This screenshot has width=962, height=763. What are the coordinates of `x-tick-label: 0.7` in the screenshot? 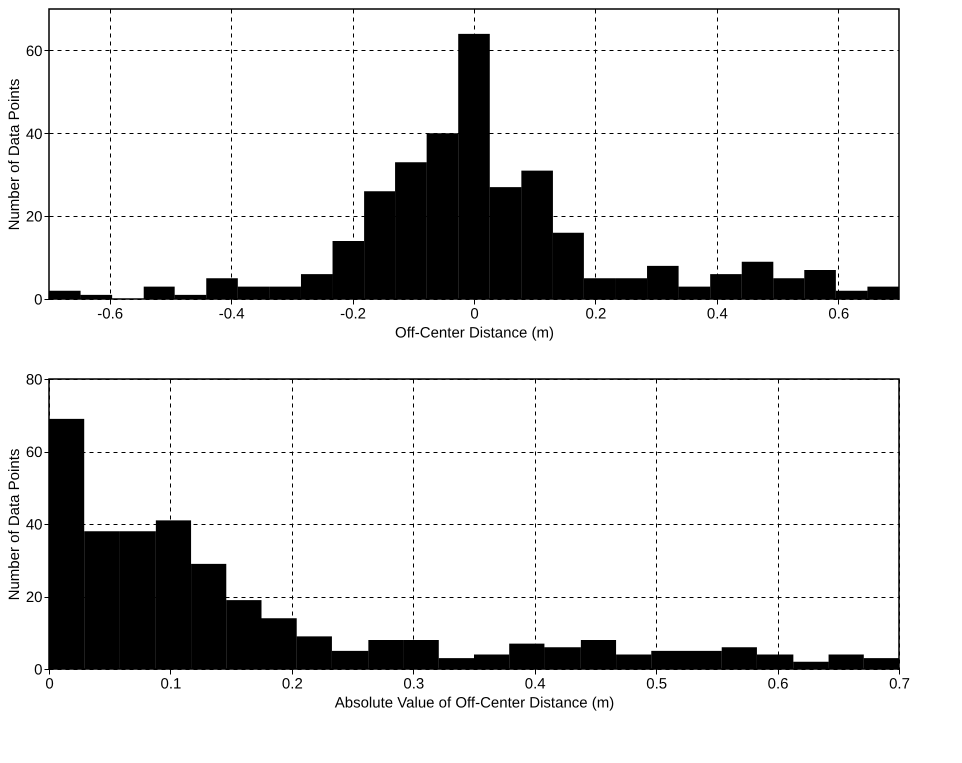 It's located at (899, 684).